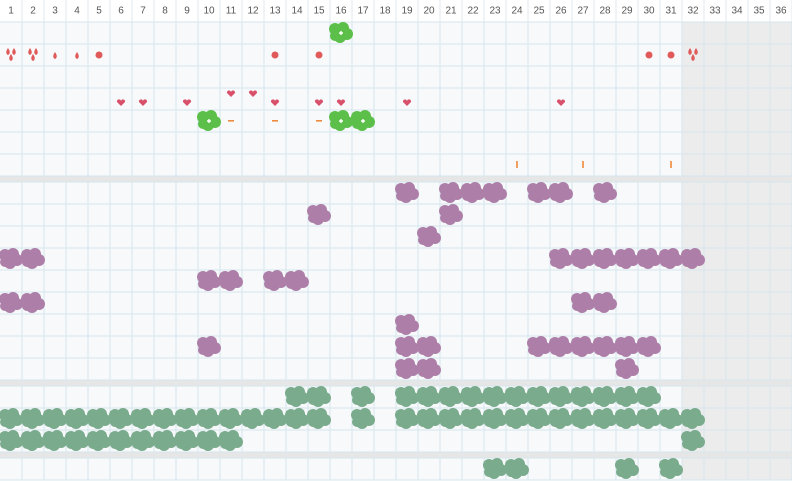  Describe the element at coordinates (451, 11) in the screenshot. I see `column-label: 21` at that location.